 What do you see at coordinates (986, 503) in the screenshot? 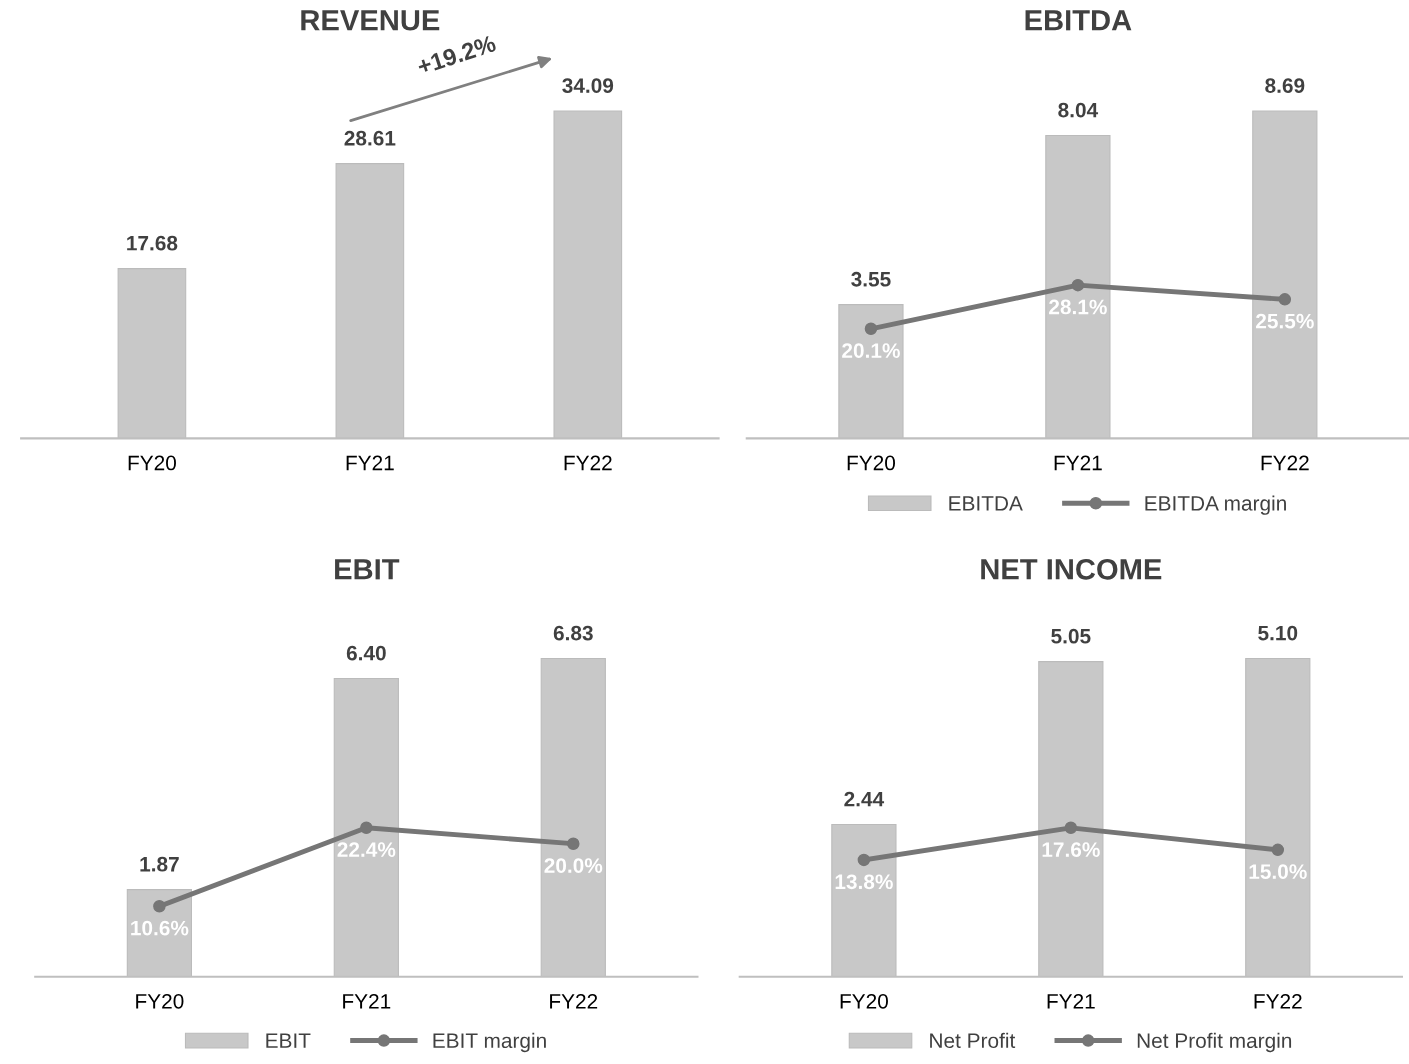
I see `legend-label: EBITDA` at bounding box center [986, 503].